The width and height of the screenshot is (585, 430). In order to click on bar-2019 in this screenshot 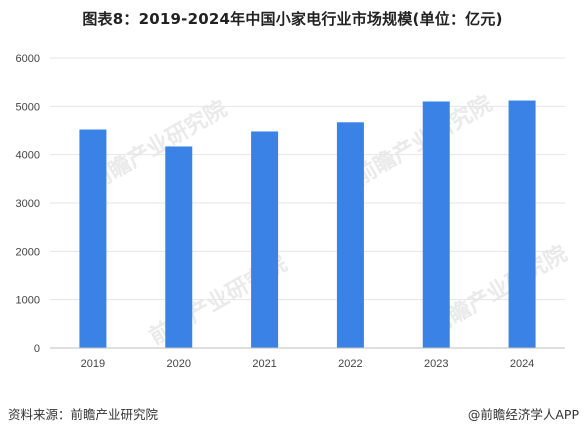, I will do `click(93, 238)`.